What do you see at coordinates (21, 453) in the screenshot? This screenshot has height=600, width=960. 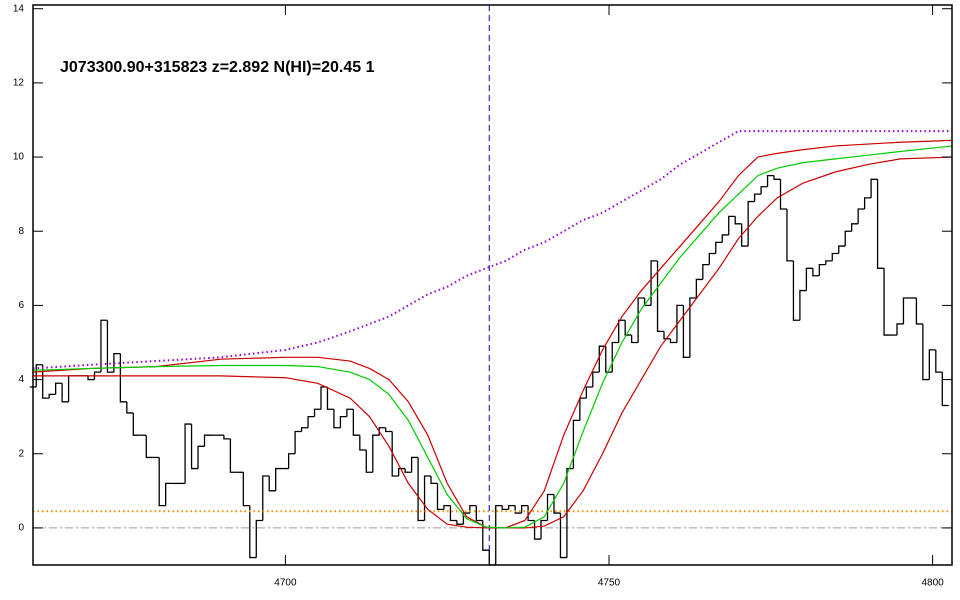 I see `y-tick-label: 2` at bounding box center [21, 453].